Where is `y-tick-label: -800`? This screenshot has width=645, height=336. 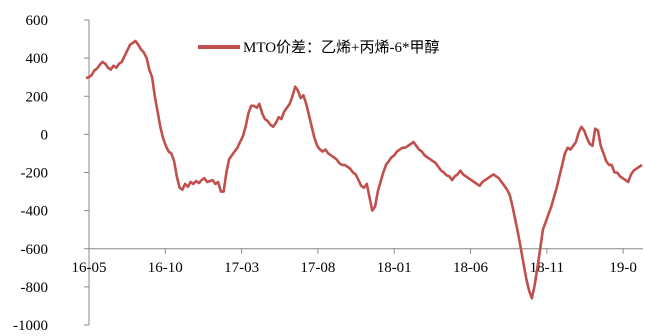 y-tick-label: -800 is located at coordinates (35, 288).